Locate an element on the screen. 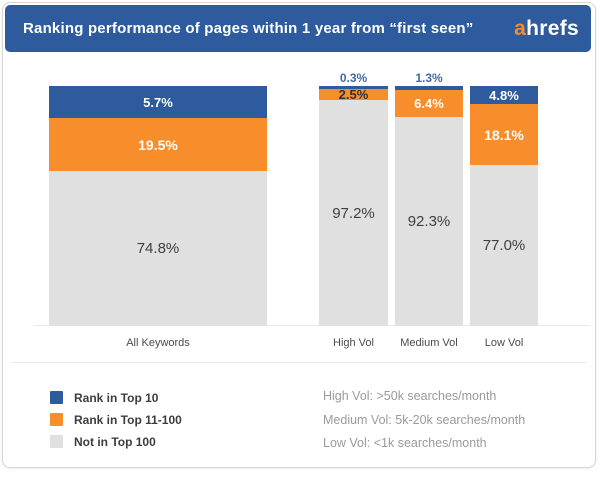  ahrefs-logo: a hrefs is located at coordinates (546, 28).